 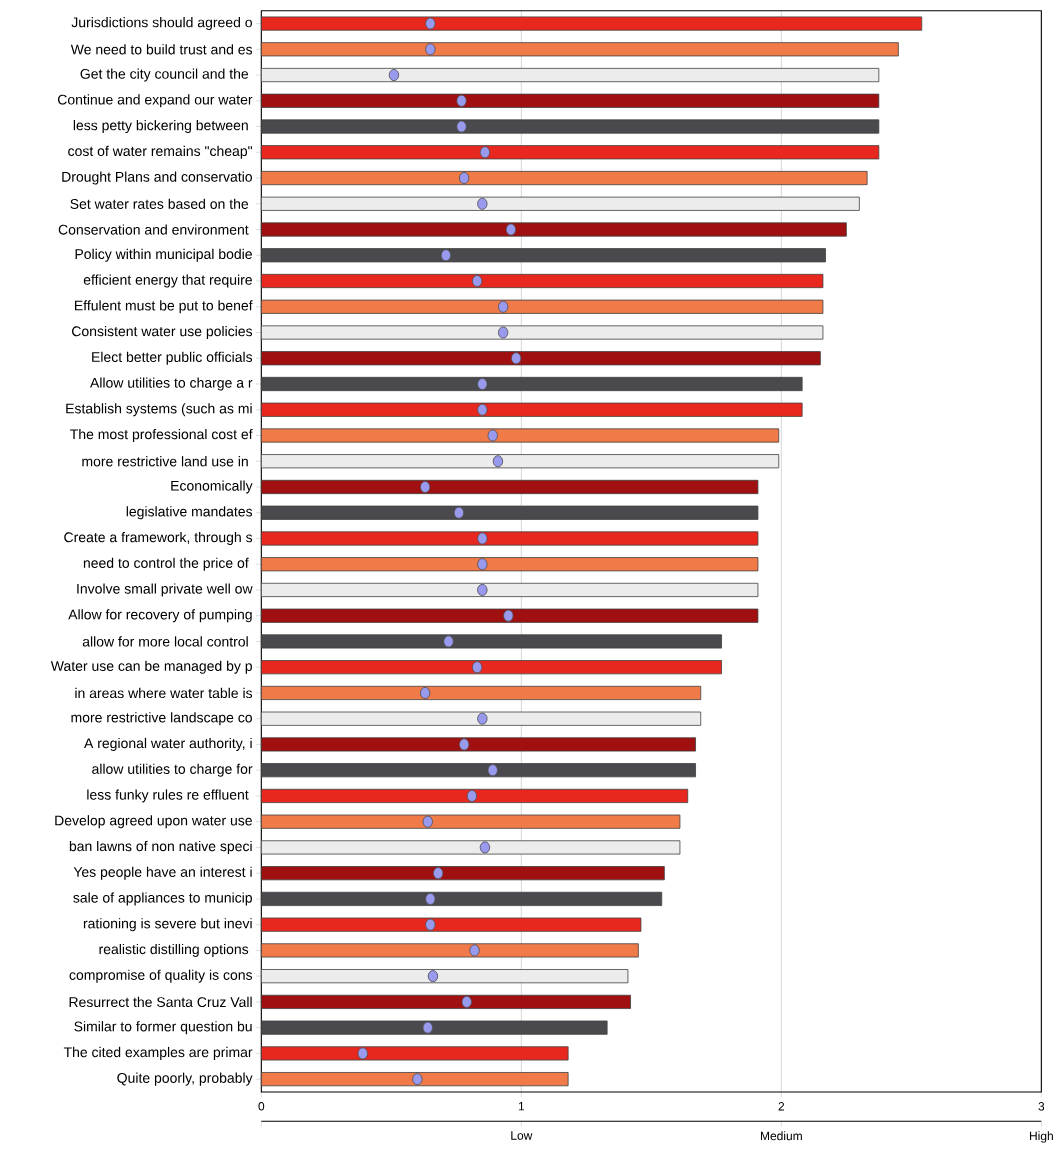 I want to click on y-tick-label: Establish systems (such as mi, so click(x=159, y=410).